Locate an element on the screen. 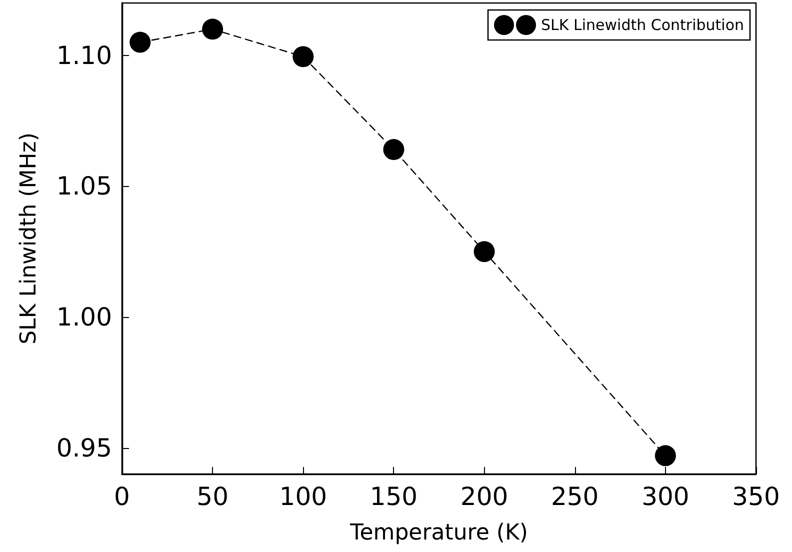 The image size is (792, 552). x-tick-label: 300 is located at coordinates (666, 496).